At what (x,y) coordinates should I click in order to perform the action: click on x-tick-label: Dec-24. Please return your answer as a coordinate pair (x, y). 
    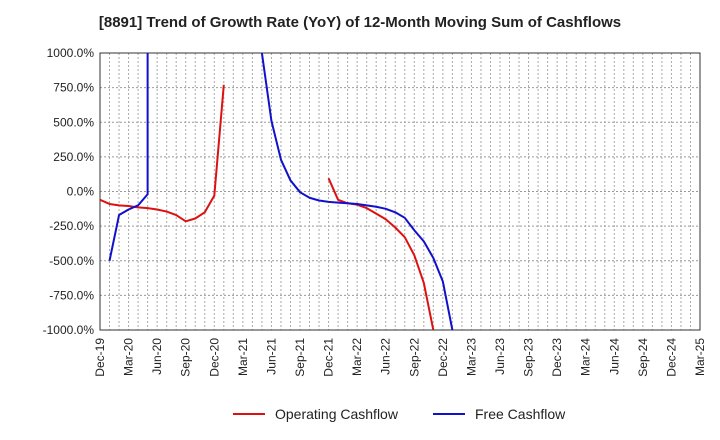
    Looking at the image, I should click on (671, 357).